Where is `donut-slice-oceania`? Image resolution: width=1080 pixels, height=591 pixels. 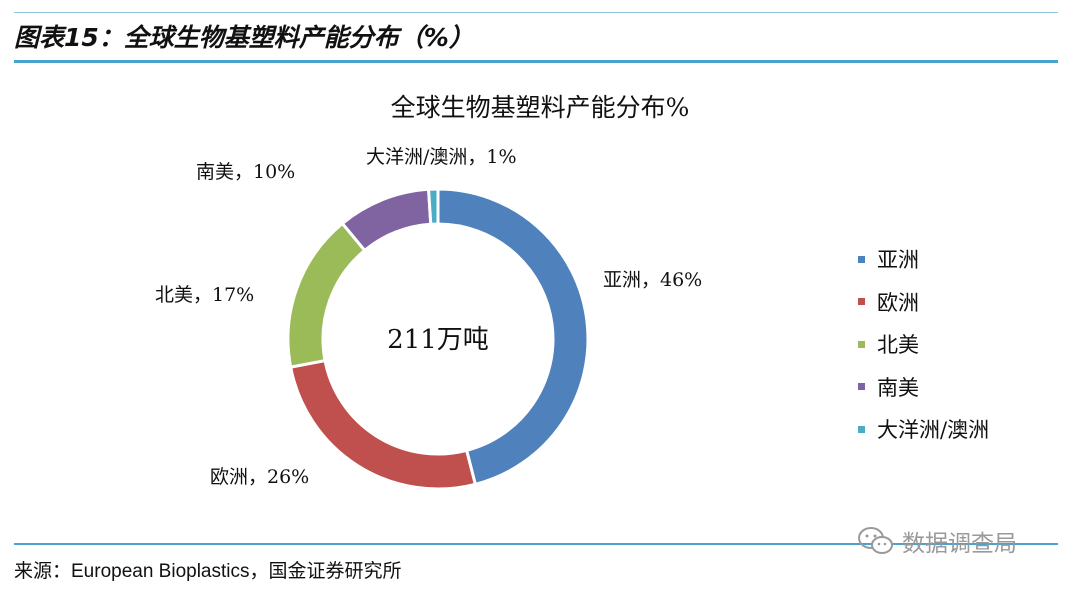 donut-slice-oceania is located at coordinates (433, 206).